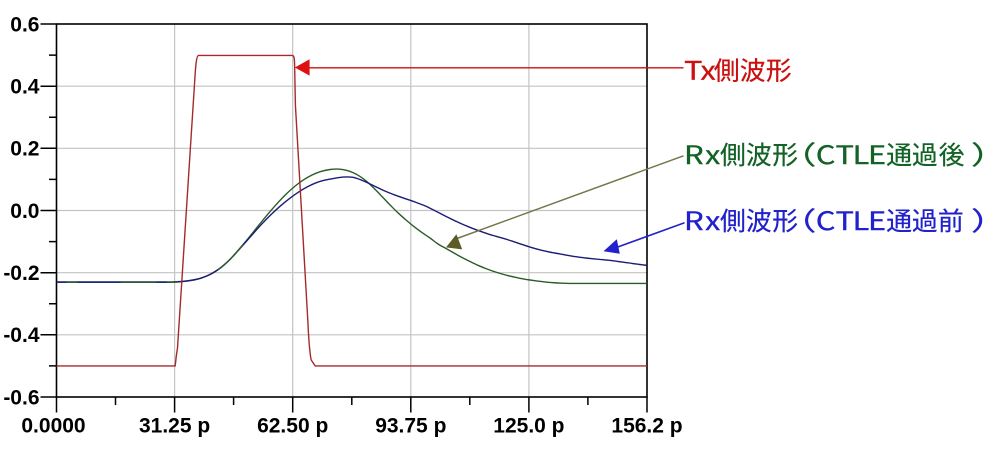  What do you see at coordinates (174, 426) in the screenshot?
I see `svg-text: 31.25 p` at bounding box center [174, 426].